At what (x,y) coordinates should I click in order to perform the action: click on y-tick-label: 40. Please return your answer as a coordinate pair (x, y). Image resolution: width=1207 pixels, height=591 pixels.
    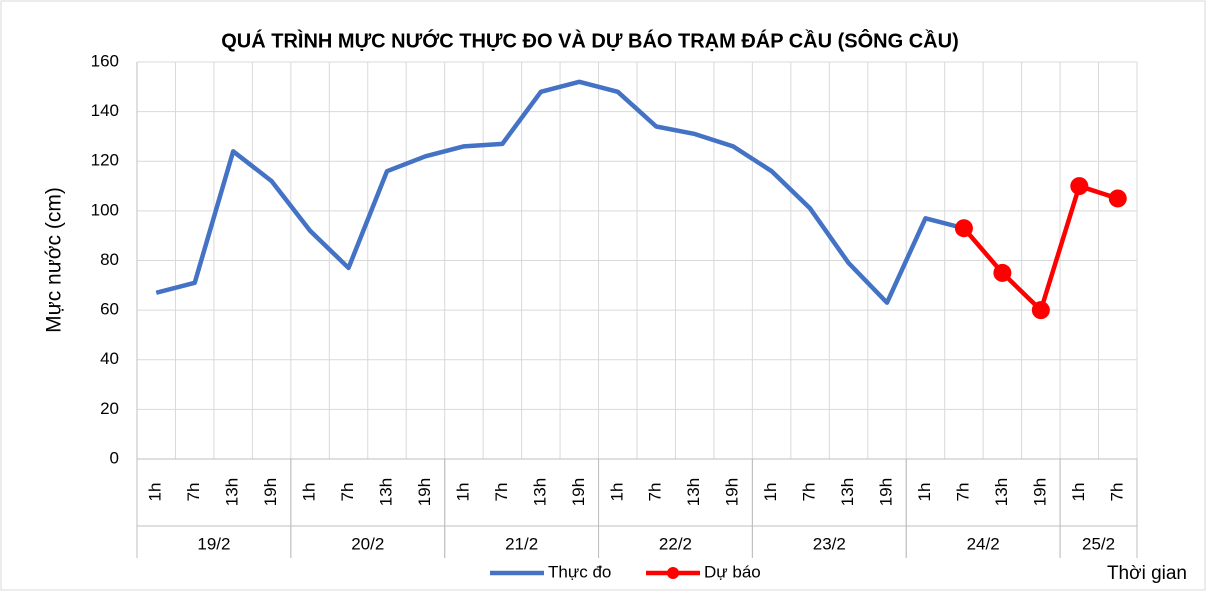
    Looking at the image, I should click on (109, 358).